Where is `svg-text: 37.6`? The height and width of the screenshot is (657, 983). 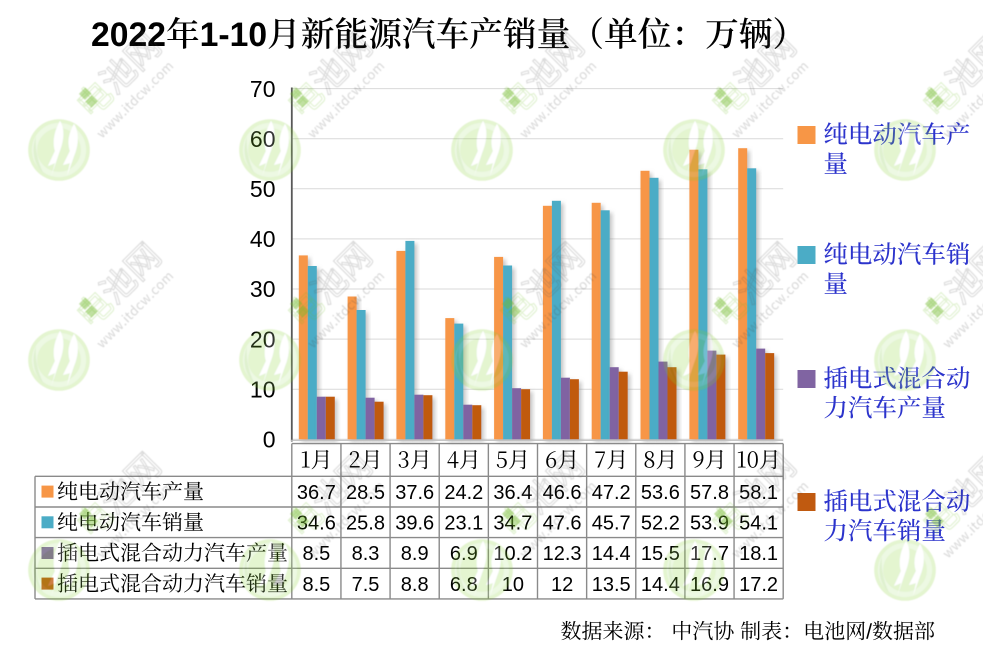 svg-text: 37.6 is located at coordinates (414, 493).